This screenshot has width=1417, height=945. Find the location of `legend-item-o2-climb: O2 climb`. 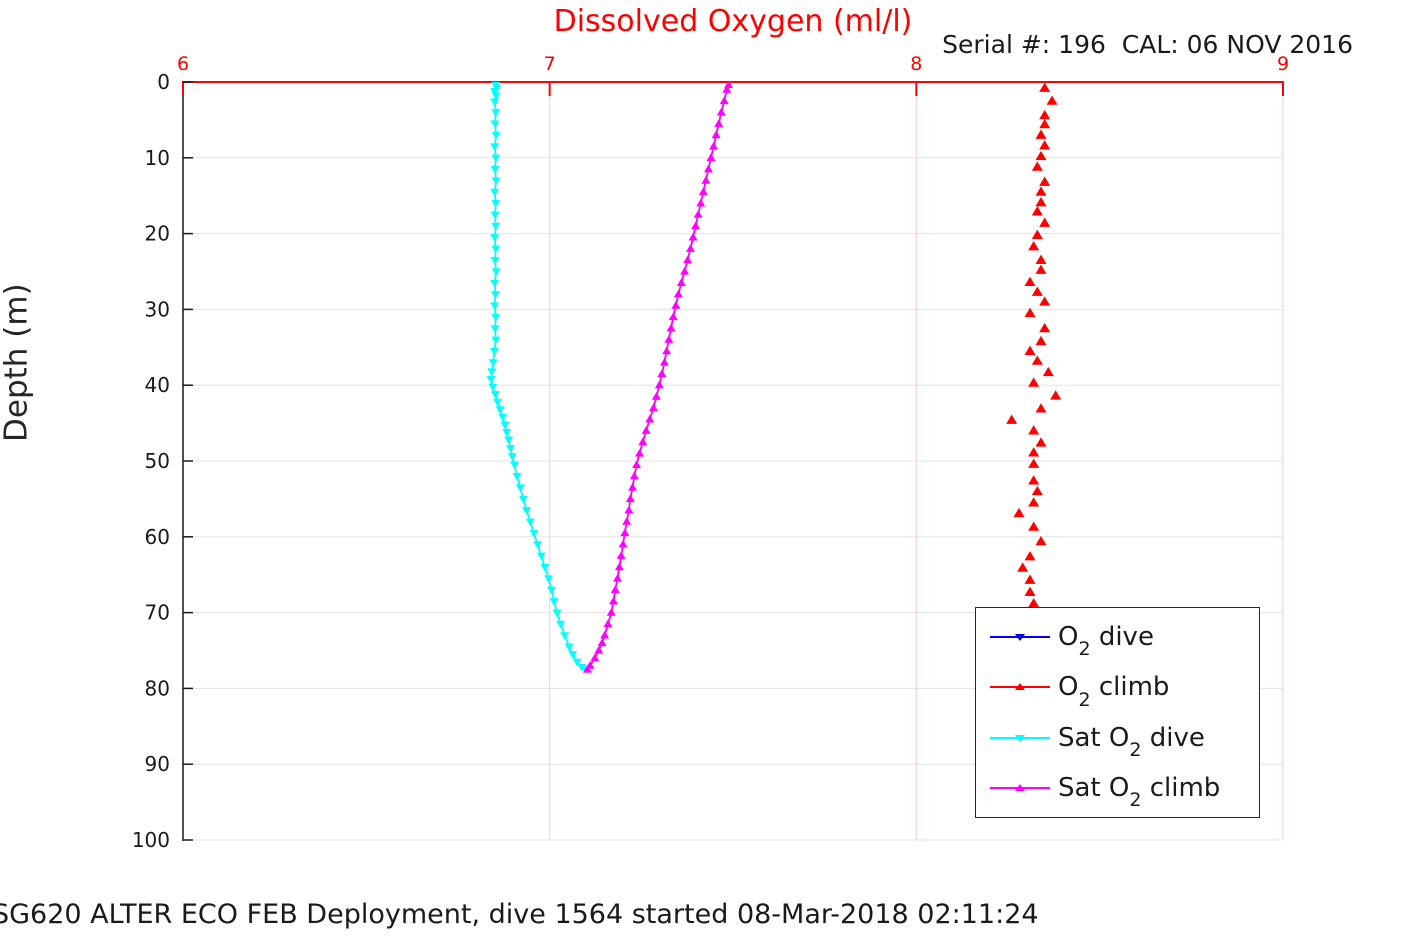

legend-item-o2-climb: O2 climb is located at coordinates (1123, 691).